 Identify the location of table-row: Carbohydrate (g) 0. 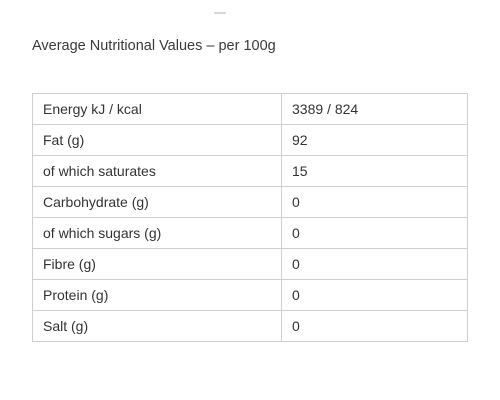
(250, 202).